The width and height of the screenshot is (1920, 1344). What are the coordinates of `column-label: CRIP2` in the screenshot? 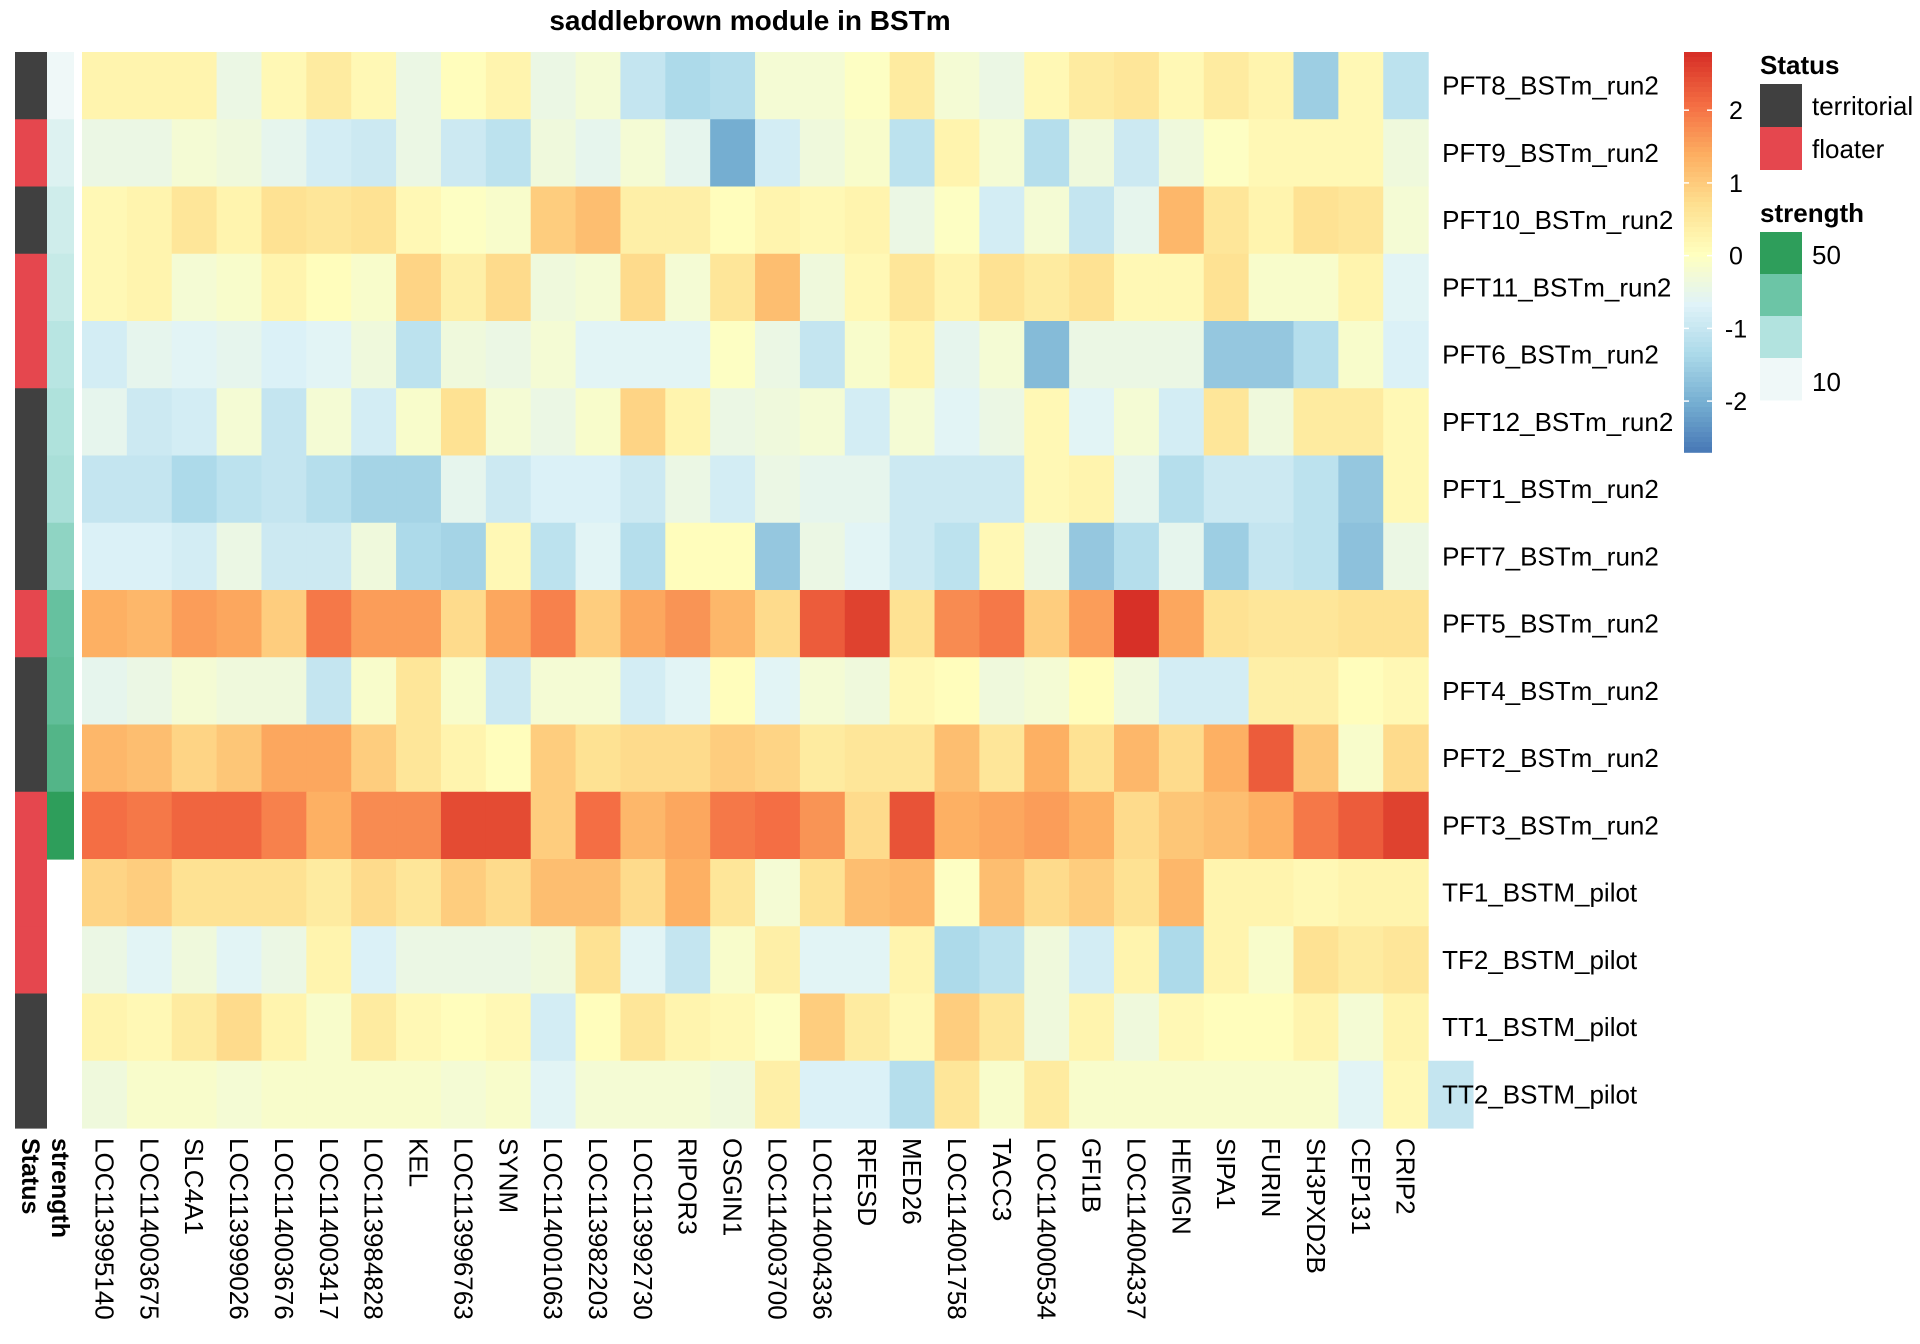 It's located at (1406, 1176).